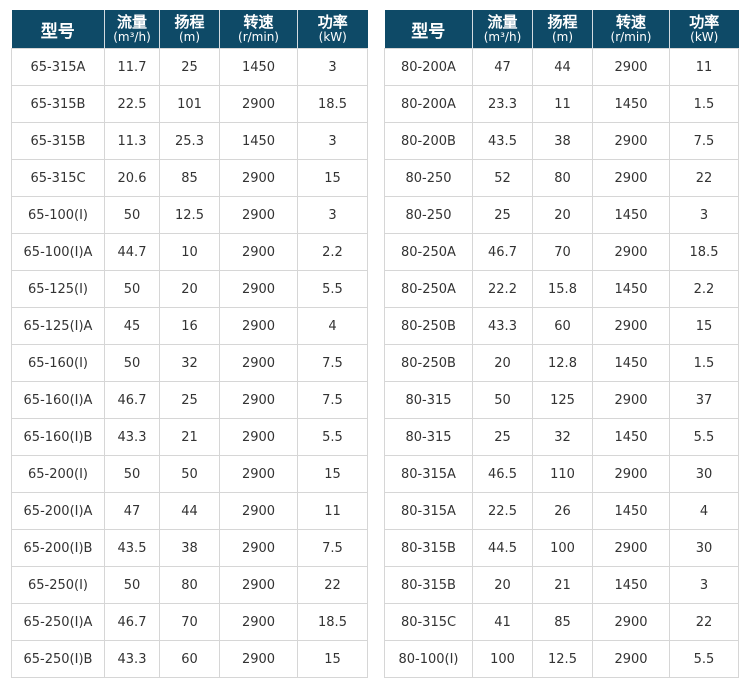  Describe the element at coordinates (58, 141) in the screenshot. I see `cell-model: 65-315B` at that location.